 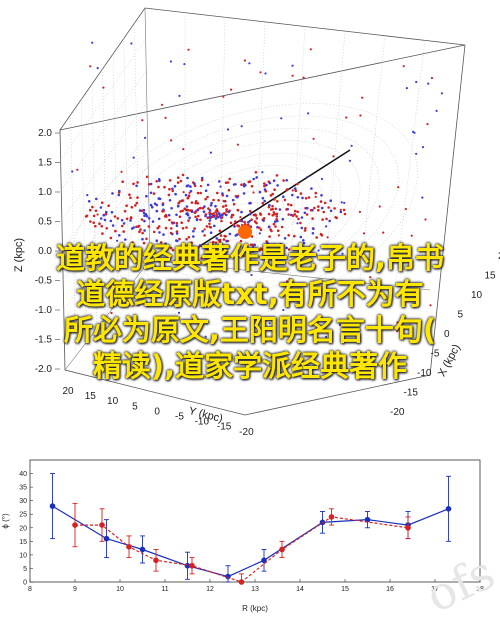 What do you see at coordinates (75, 589) in the screenshot?
I see `x-tick-label: 9` at bounding box center [75, 589].